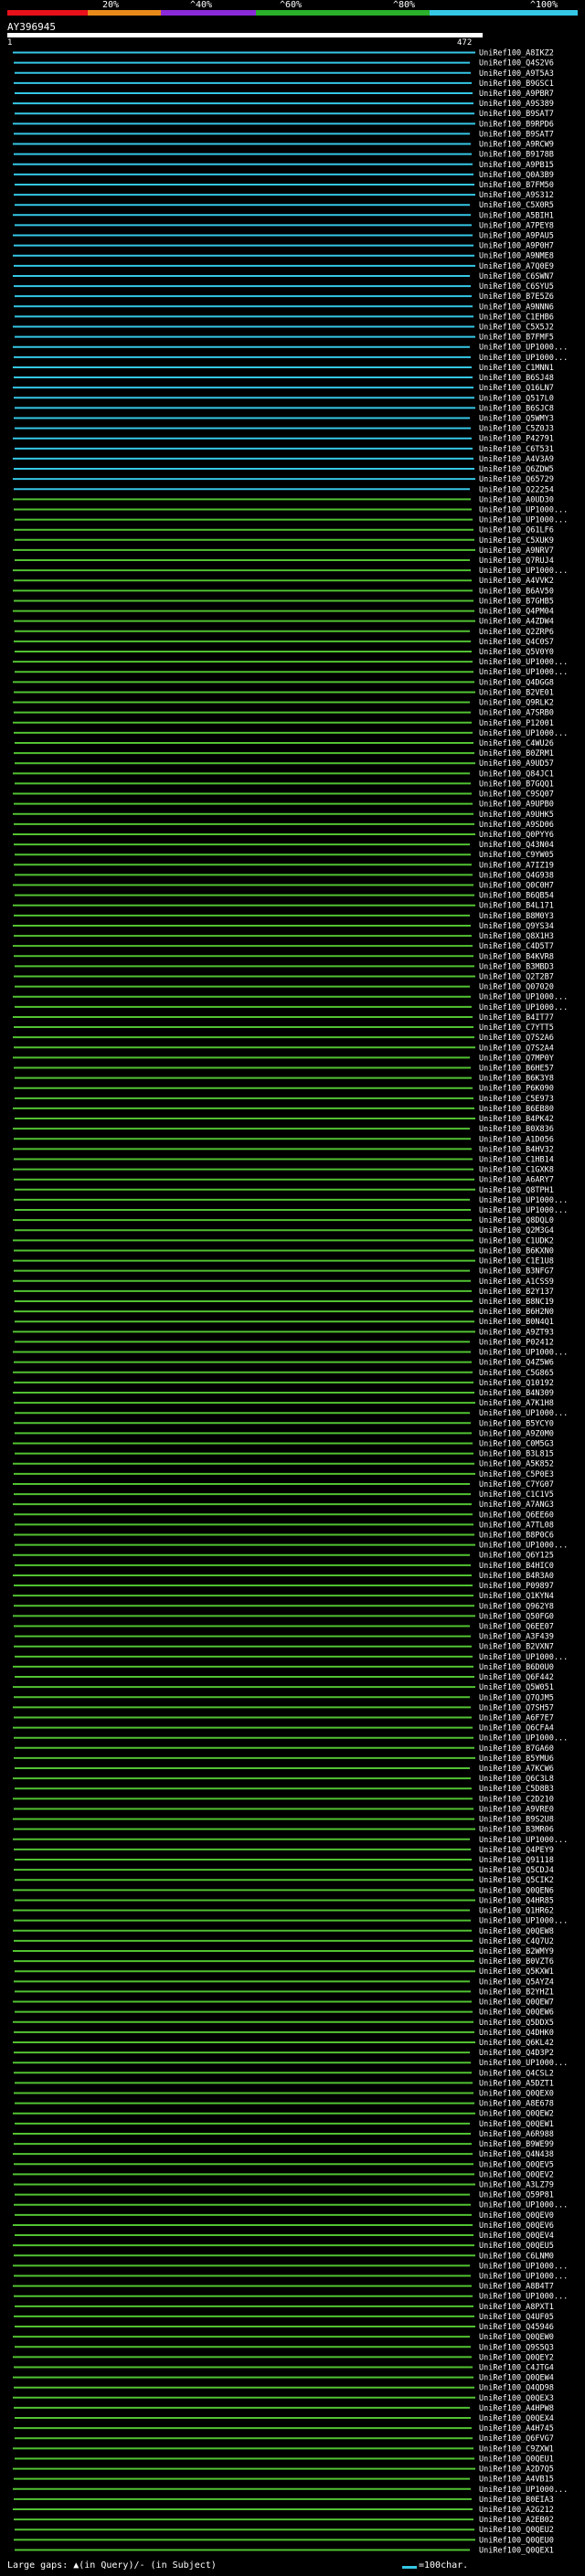 This screenshot has height=2576, width=585. I want to click on hit-label: UniRef100_C5X5J2, so click(516, 328).